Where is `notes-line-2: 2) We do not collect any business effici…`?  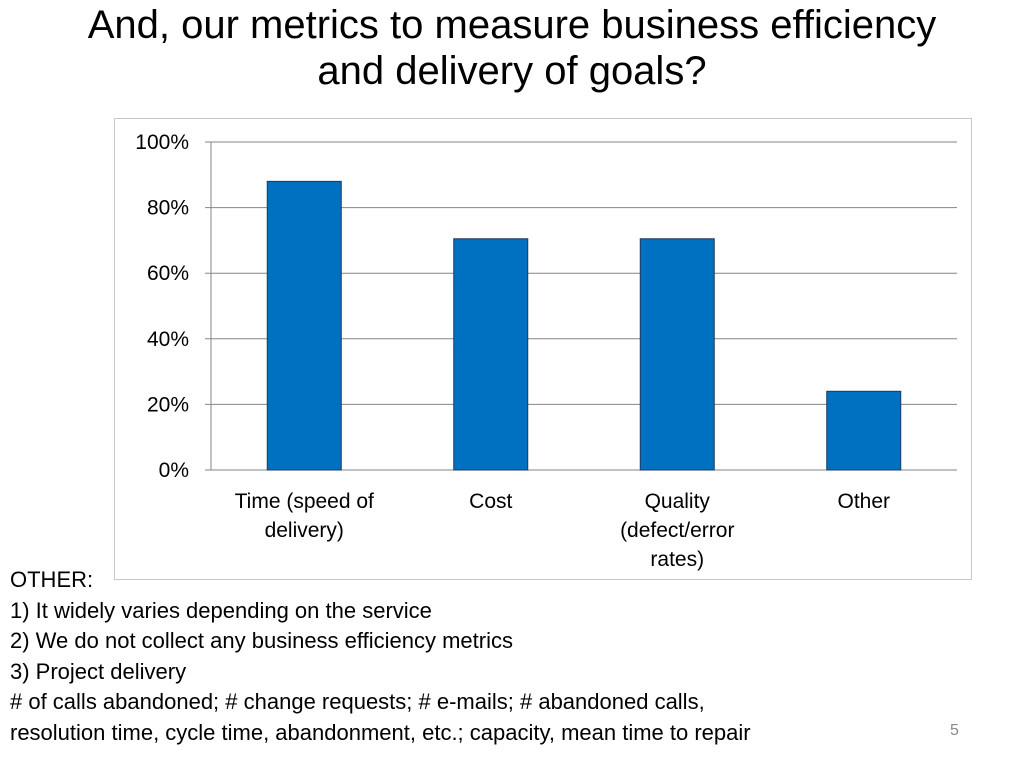 notes-line-2: 2) We do not collect any business effici… is located at coordinates (261, 640).